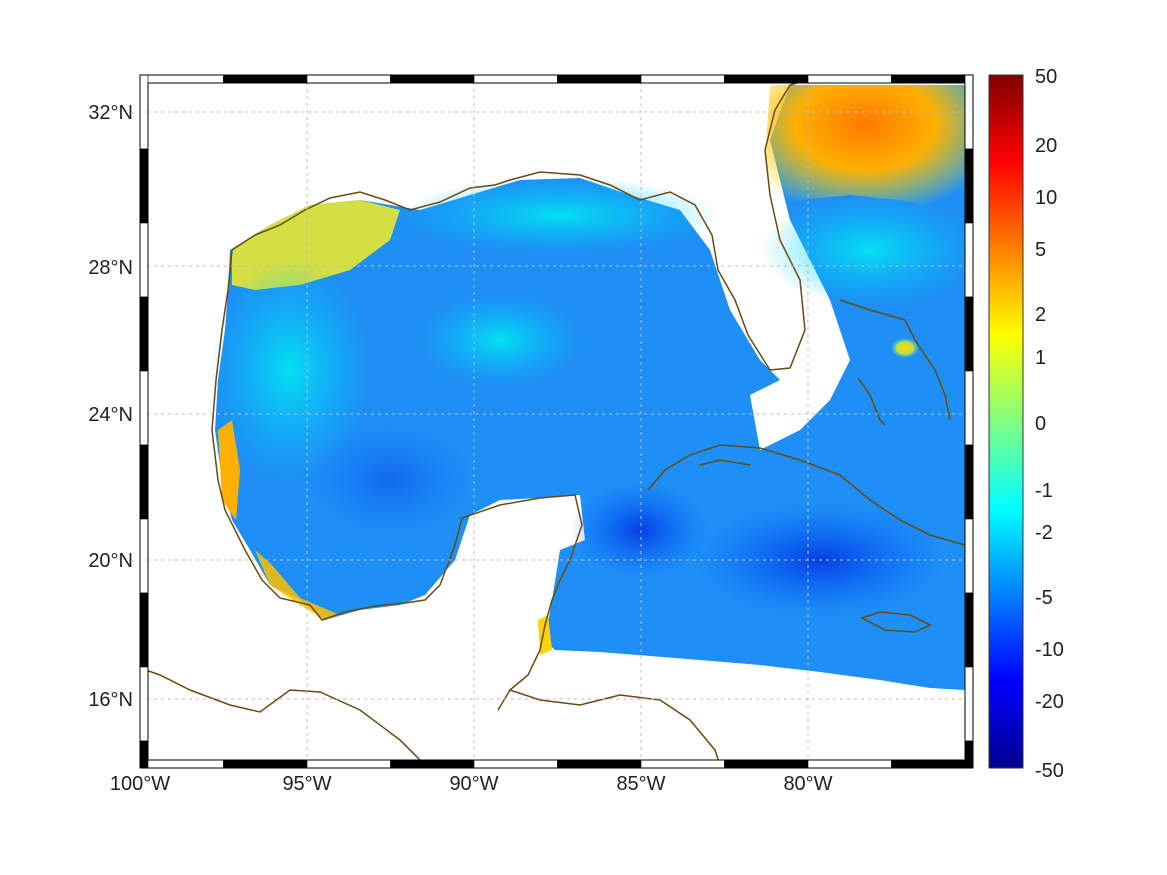  What do you see at coordinates (1026, 424) in the screenshot?
I see `colorbar: 50 20 10 5 2 1 0 -1 -2 -5 -10 -20 -50` at bounding box center [1026, 424].